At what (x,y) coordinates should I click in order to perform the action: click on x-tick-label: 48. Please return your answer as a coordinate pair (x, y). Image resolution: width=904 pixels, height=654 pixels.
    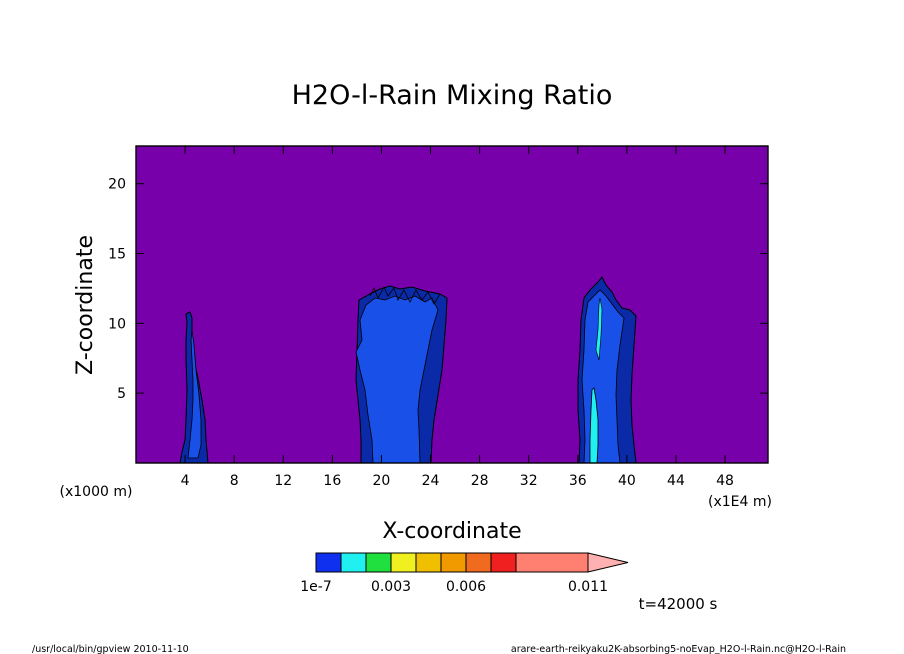
    Looking at the image, I should click on (725, 481).